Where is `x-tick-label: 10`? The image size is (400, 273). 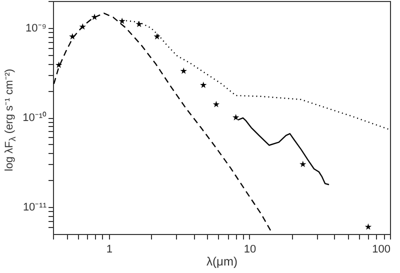
x-tick-label: 10 is located at coordinates (250, 250).